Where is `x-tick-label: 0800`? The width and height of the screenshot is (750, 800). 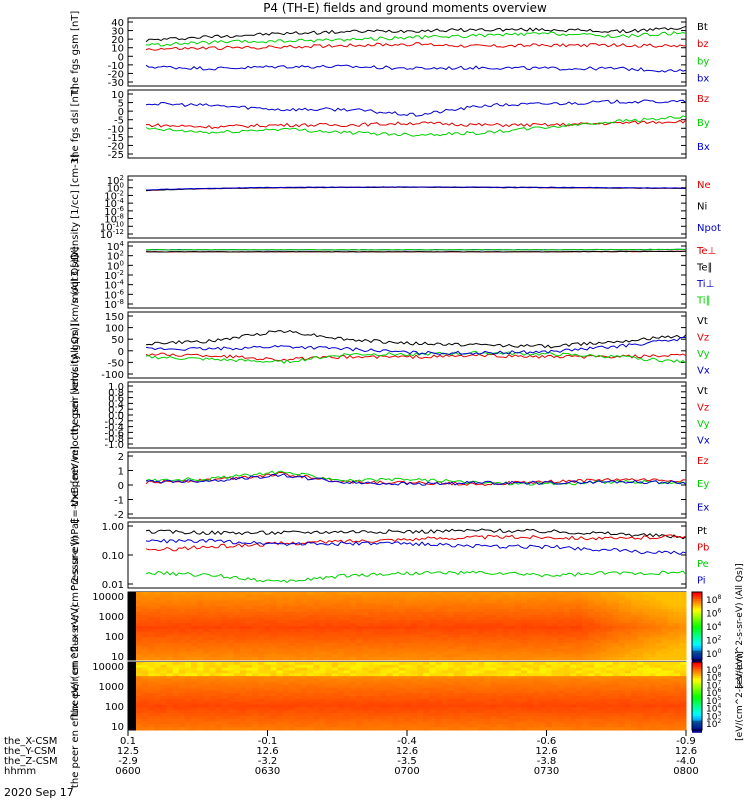
x-tick-label: 0800 is located at coordinates (685, 771).